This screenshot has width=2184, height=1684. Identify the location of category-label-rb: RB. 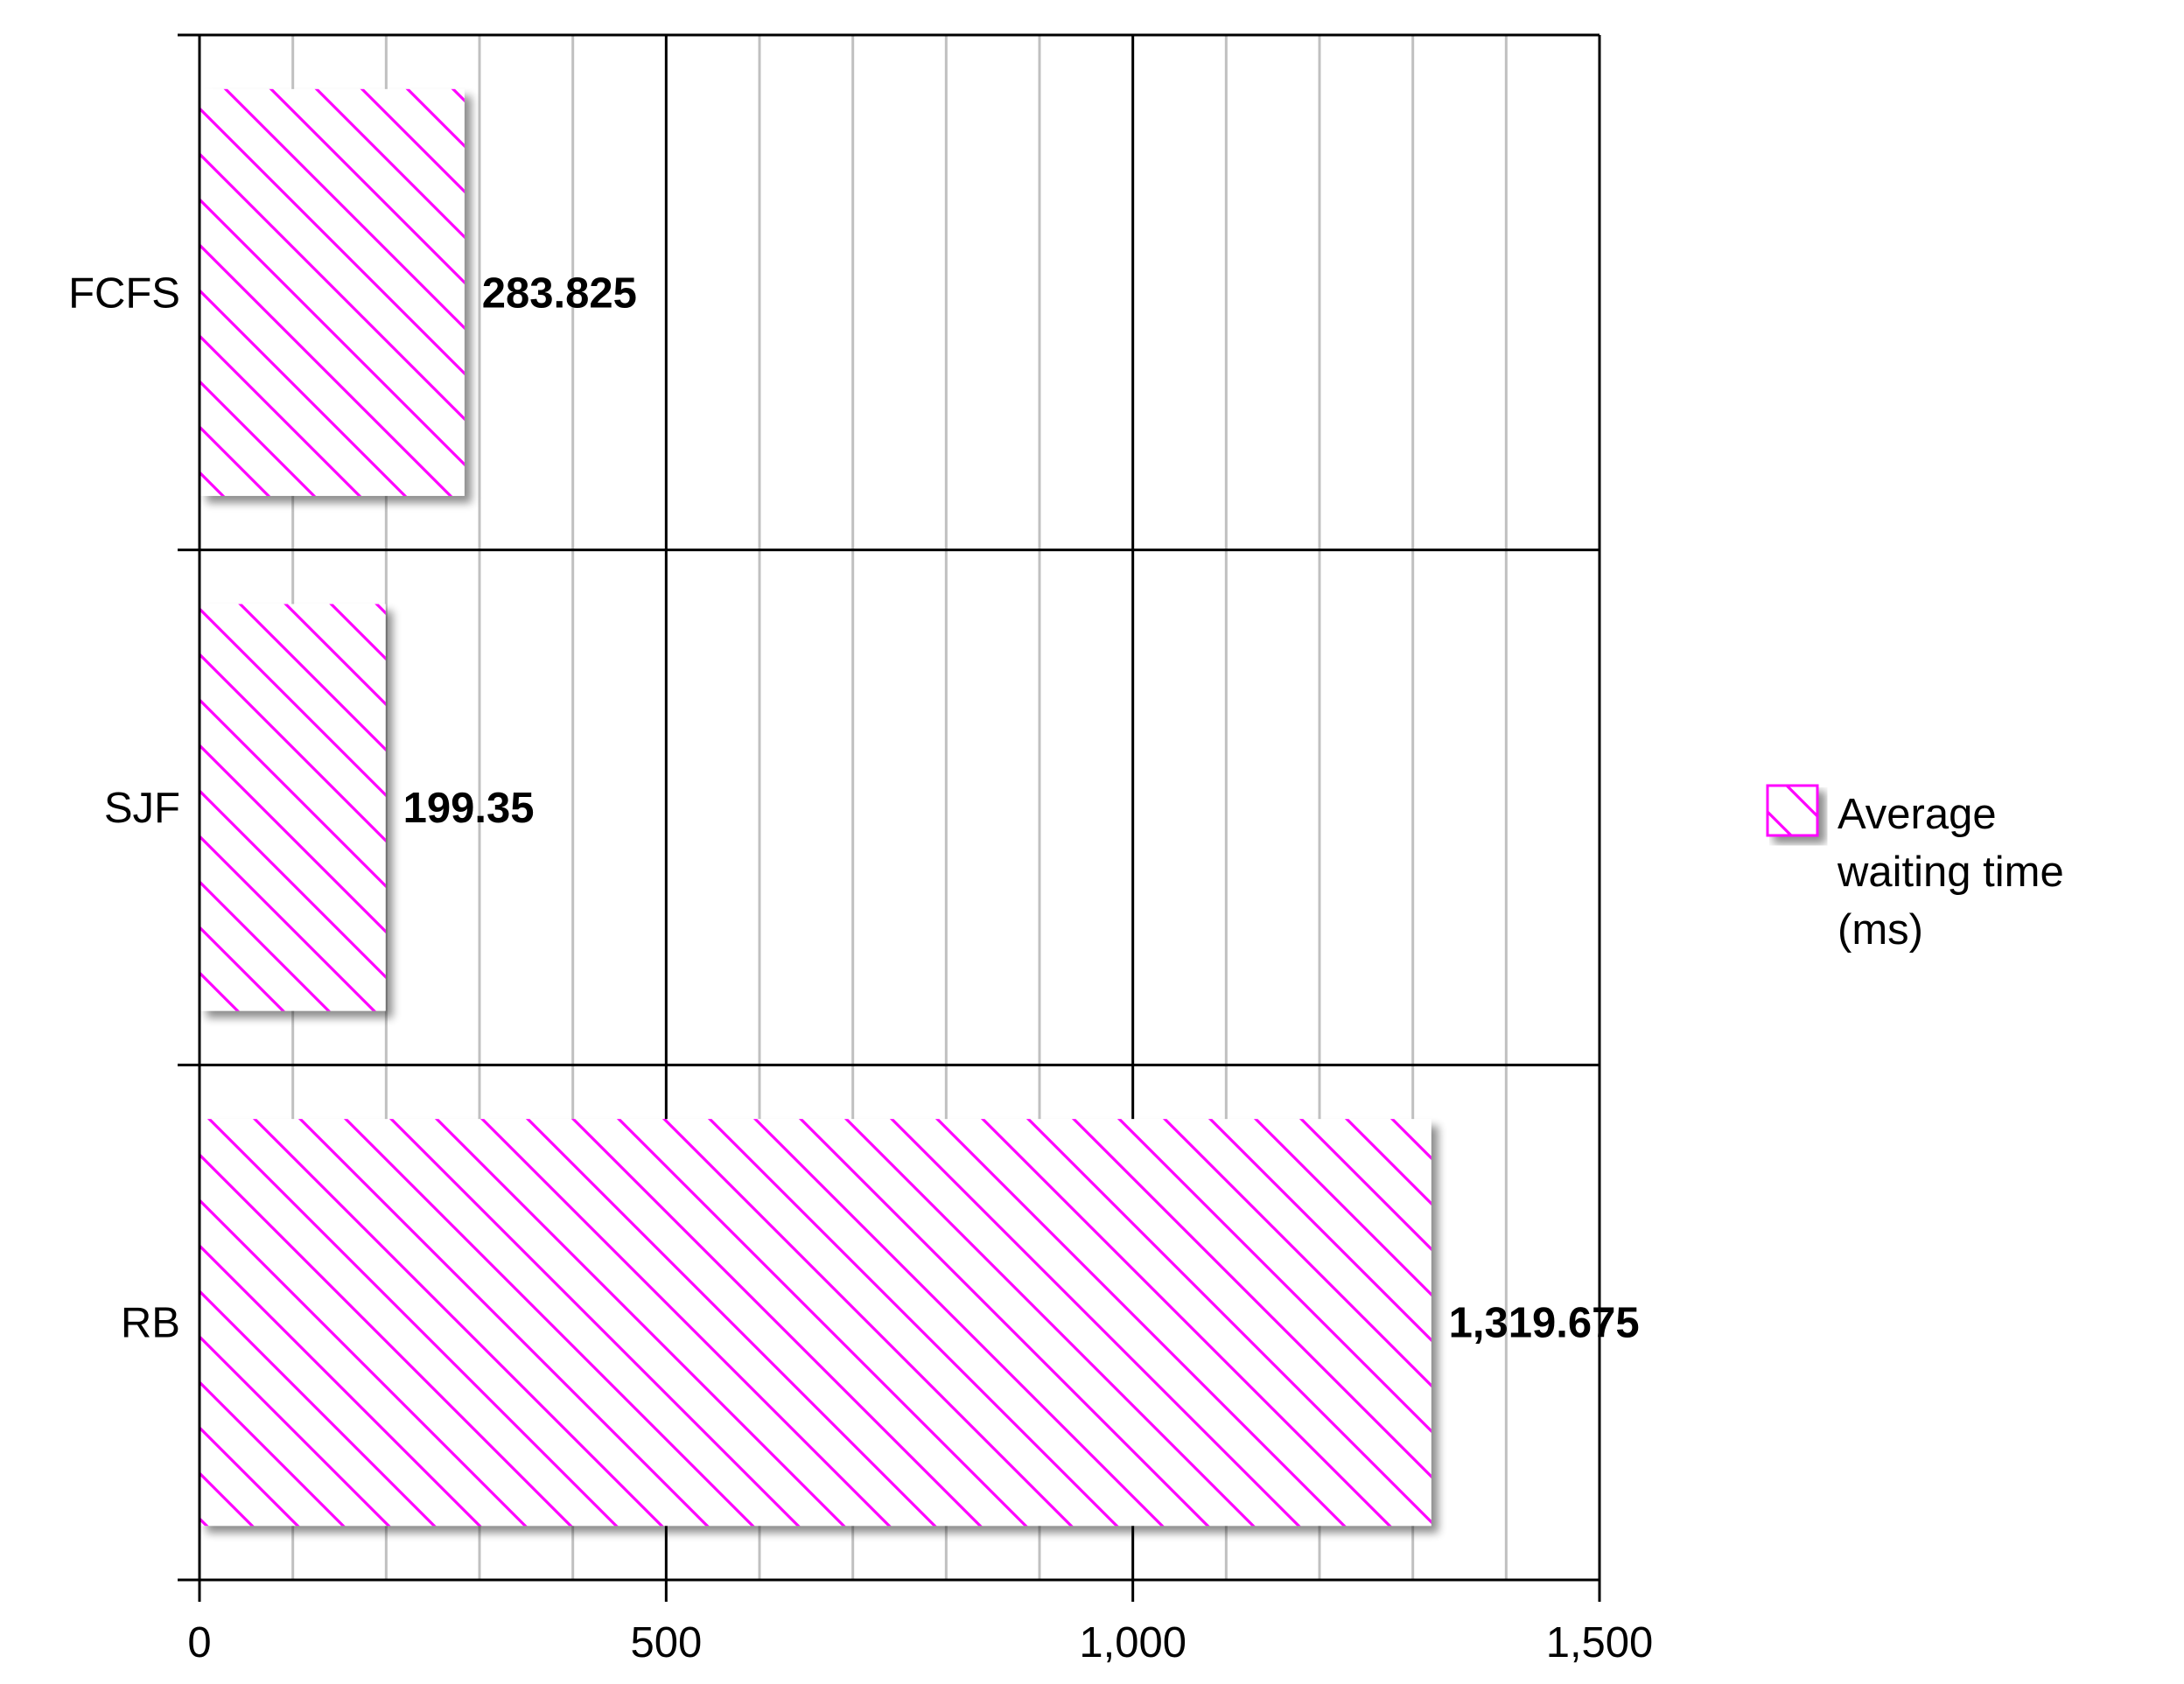
(150, 1324).